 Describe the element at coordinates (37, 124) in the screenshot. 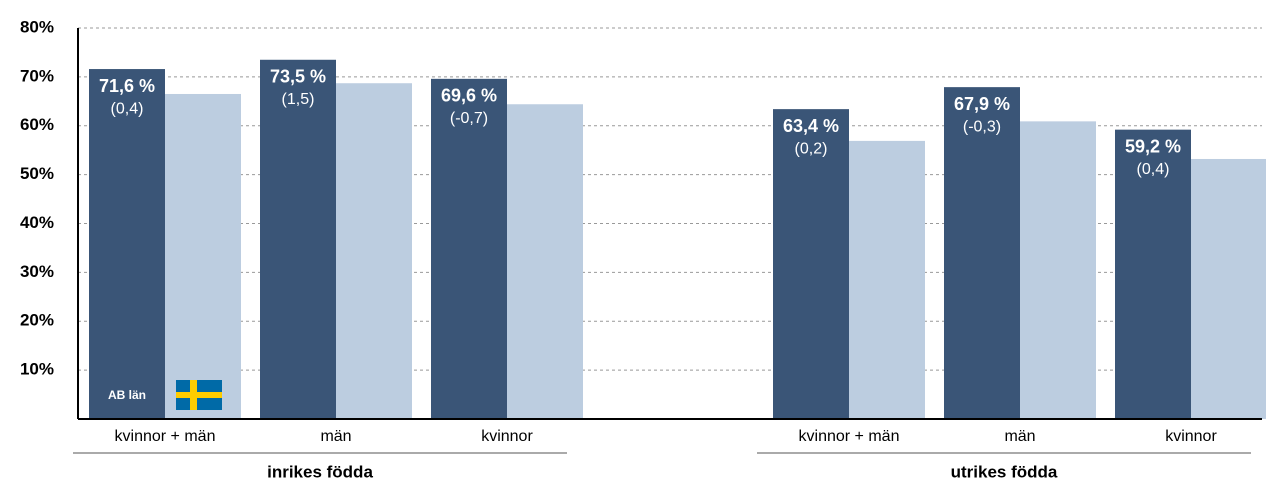

I see `y-tick-label: 60%` at that location.